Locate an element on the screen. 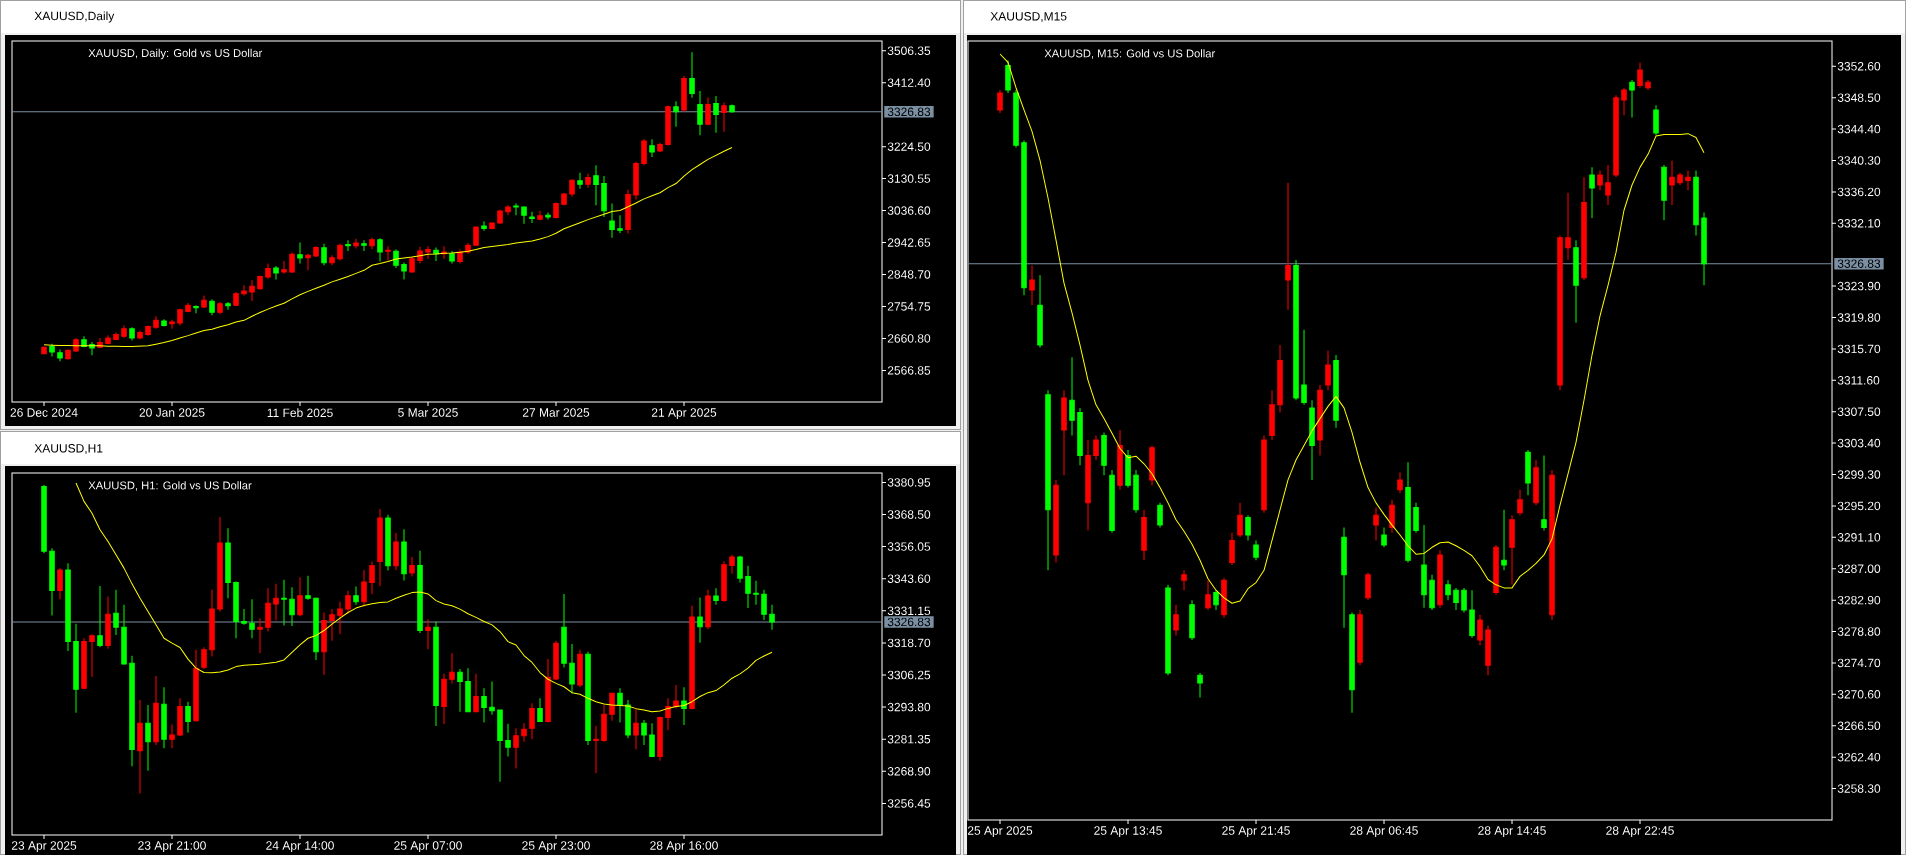 Image resolution: width=1906 pixels, height=855 pixels. y-tick-label: 3307.50 is located at coordinates (1859, 411).